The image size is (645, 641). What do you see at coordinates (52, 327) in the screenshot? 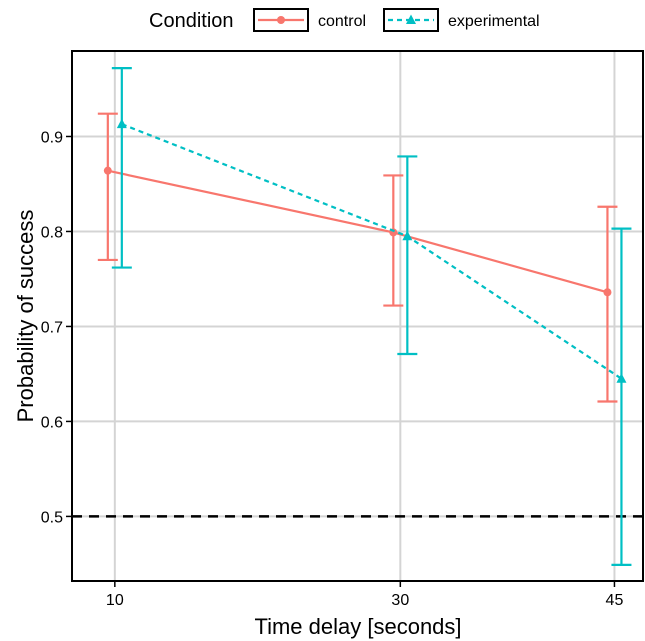
I see `y-tick-label: 0.7` at bounding box center [52, 327].